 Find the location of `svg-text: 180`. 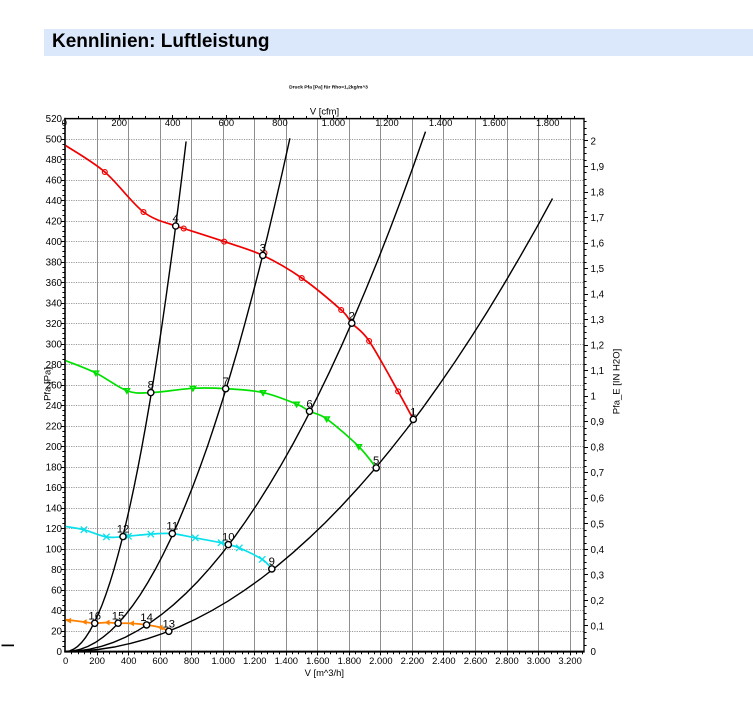

svg-text: 180 is located at coordinates (54, 467).